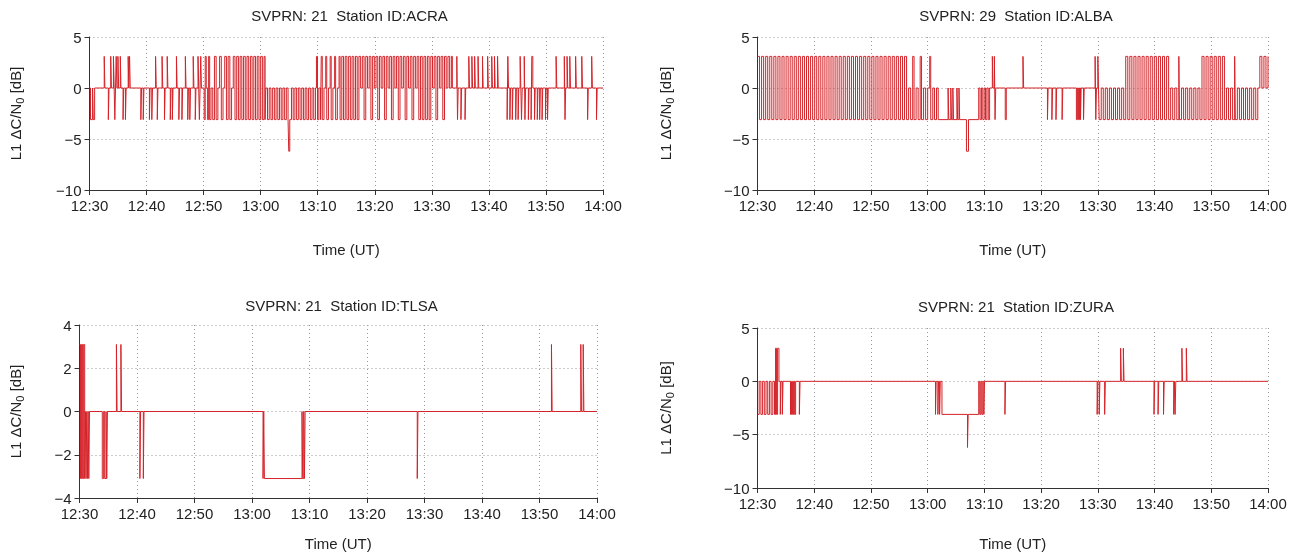 The image size is (1300, 557). I want to click on chart-title: SVPRN: 21 Station ID:ACRA, so click(349, 15).